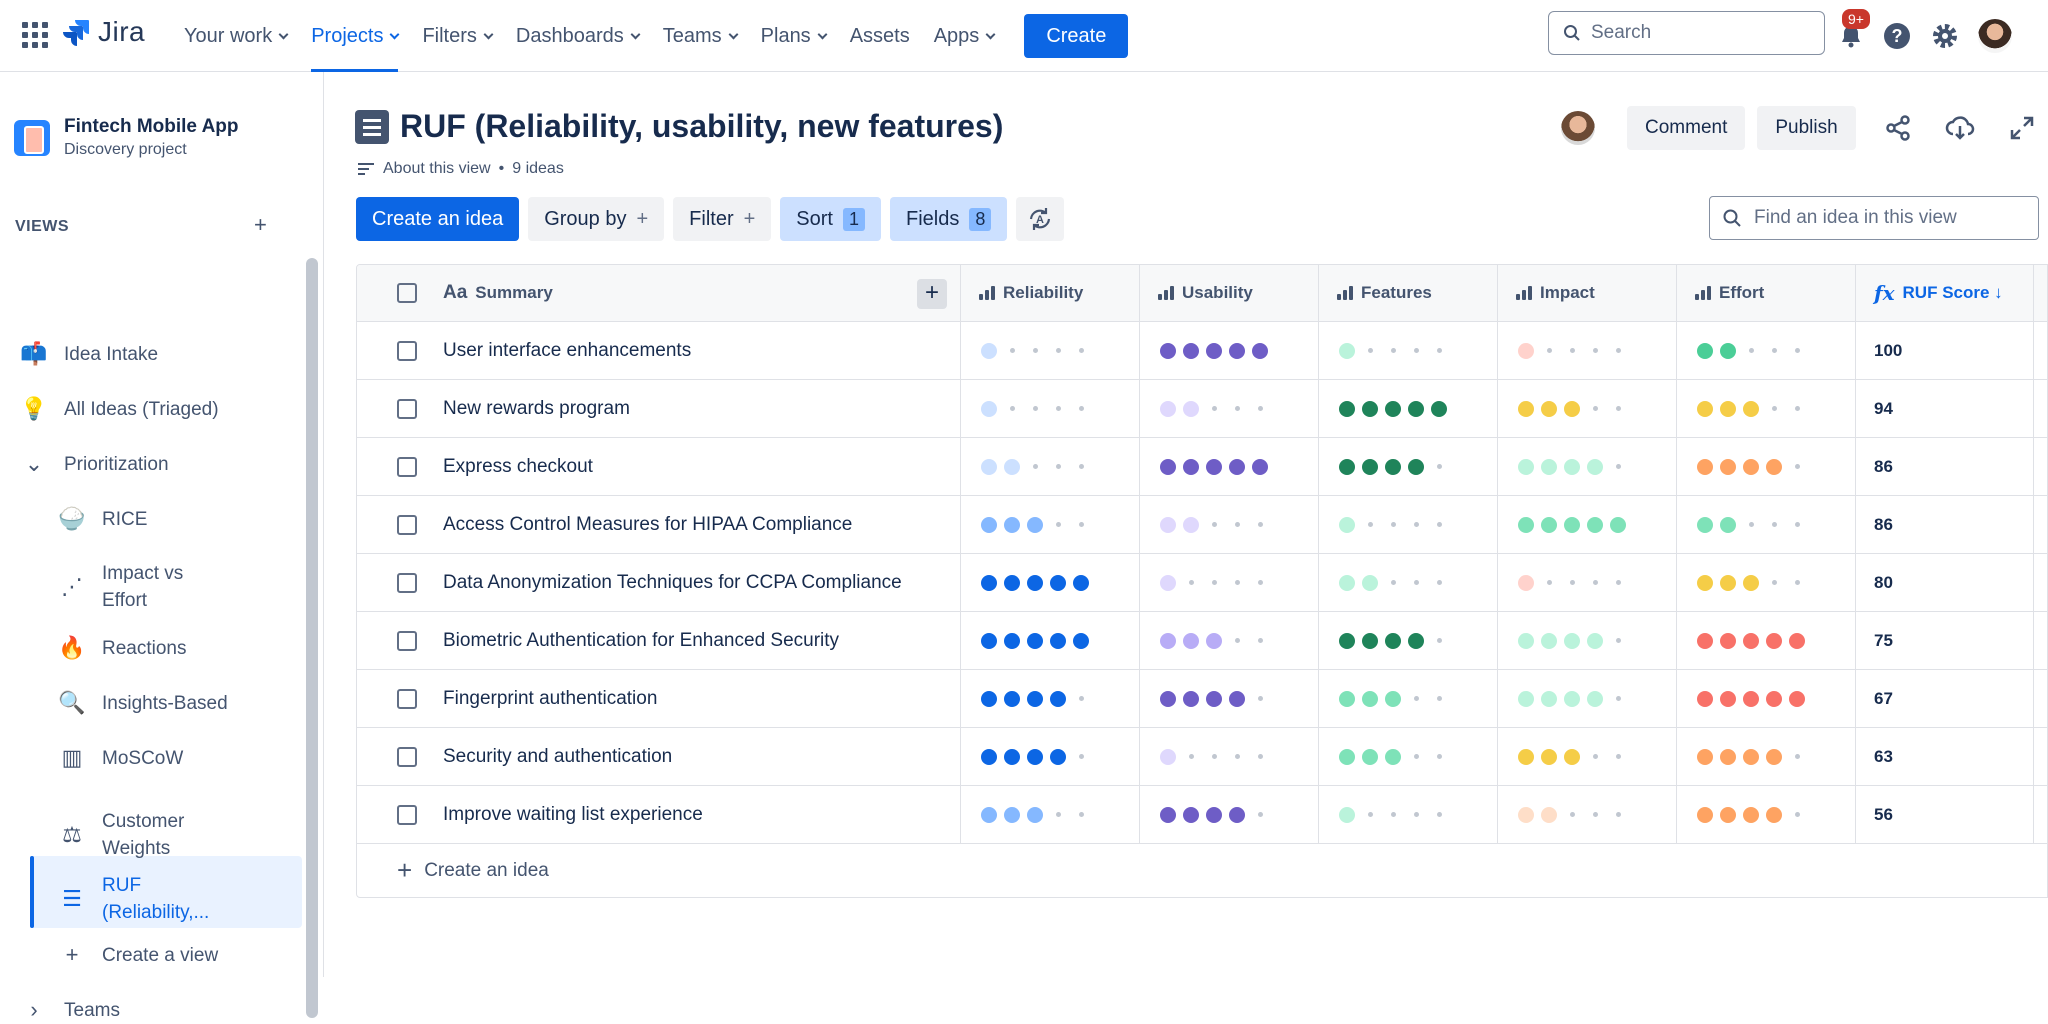  What do you see at coordinates (1806, 128) in the screenshot?
I see `publish-button: Publish` at bounding box center [1806, 128].